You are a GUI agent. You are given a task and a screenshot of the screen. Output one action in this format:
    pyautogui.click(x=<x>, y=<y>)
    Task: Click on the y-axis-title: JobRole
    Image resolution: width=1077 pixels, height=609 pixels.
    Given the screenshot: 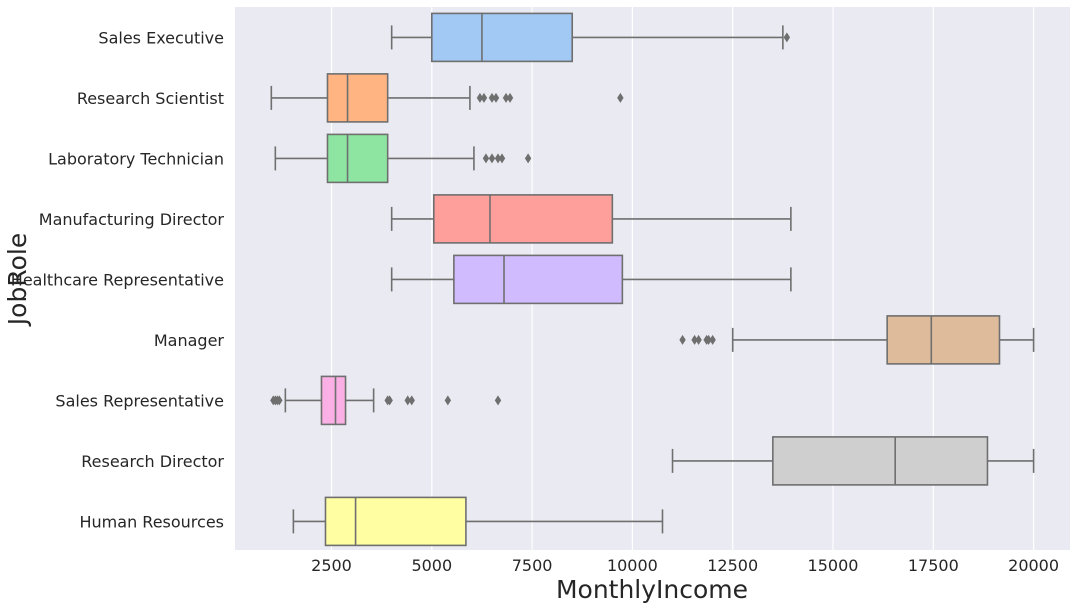 What is the action you would take?
    pyautogui.click(x=17, y=280)
    